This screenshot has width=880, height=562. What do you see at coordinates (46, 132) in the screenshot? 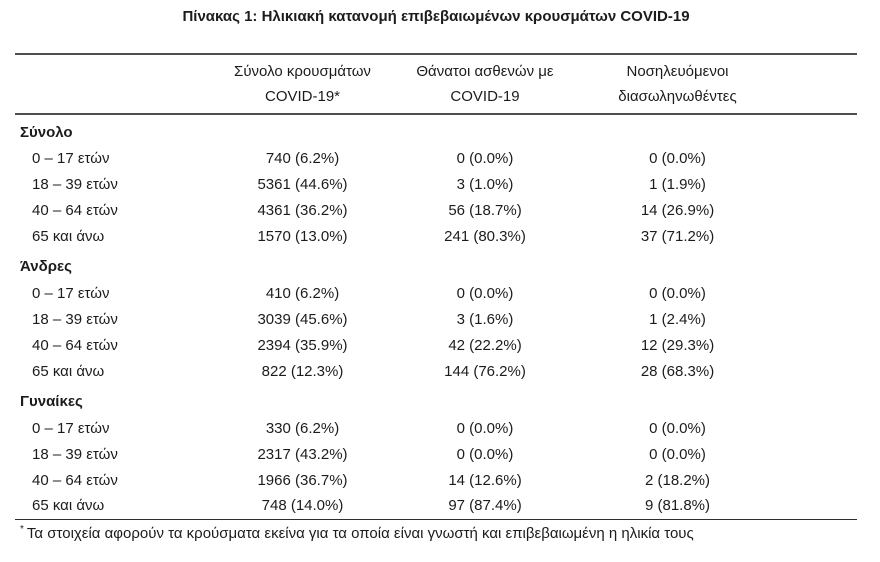
I see `section-label-total: Σύνολο` at bounding box center [46, 132].